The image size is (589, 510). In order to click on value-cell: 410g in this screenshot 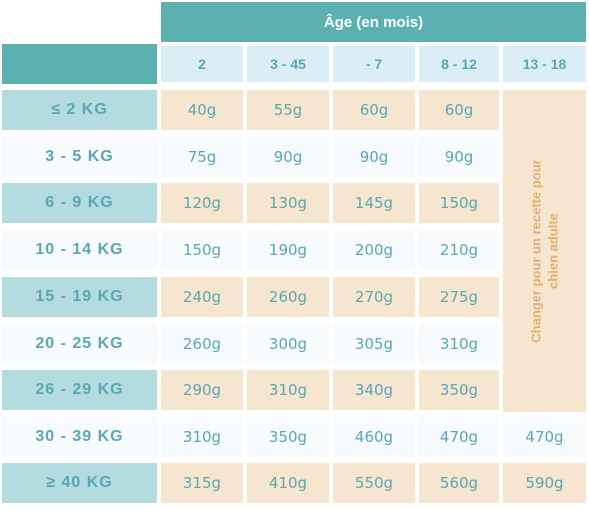, I will do `click(288, 483)`.